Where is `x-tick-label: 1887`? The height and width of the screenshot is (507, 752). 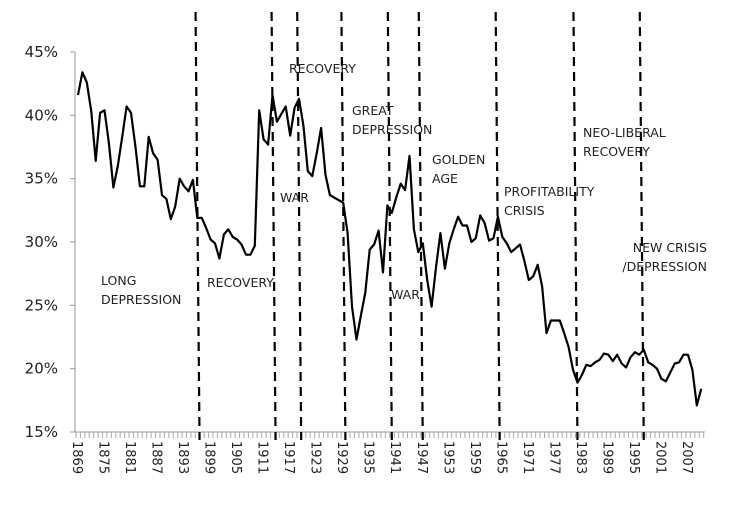 x-tick-label: 1887 is located at coordinates (156, 457).